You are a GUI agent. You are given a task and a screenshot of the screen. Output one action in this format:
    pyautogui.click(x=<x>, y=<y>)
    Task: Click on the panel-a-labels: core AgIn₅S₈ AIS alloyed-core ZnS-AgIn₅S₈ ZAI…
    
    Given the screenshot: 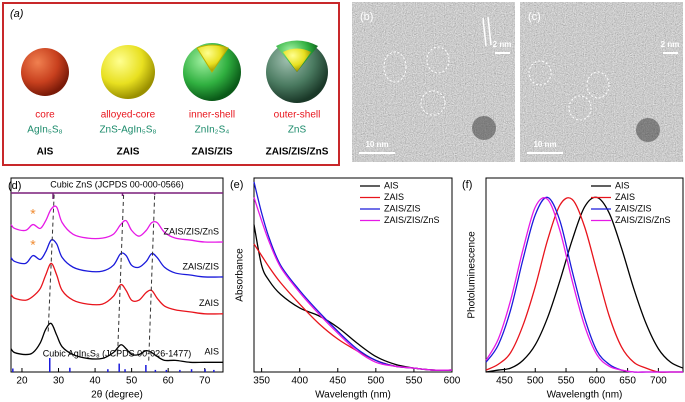 What is the action you would take?
    pyautogui.click(x=177, y=134)
    